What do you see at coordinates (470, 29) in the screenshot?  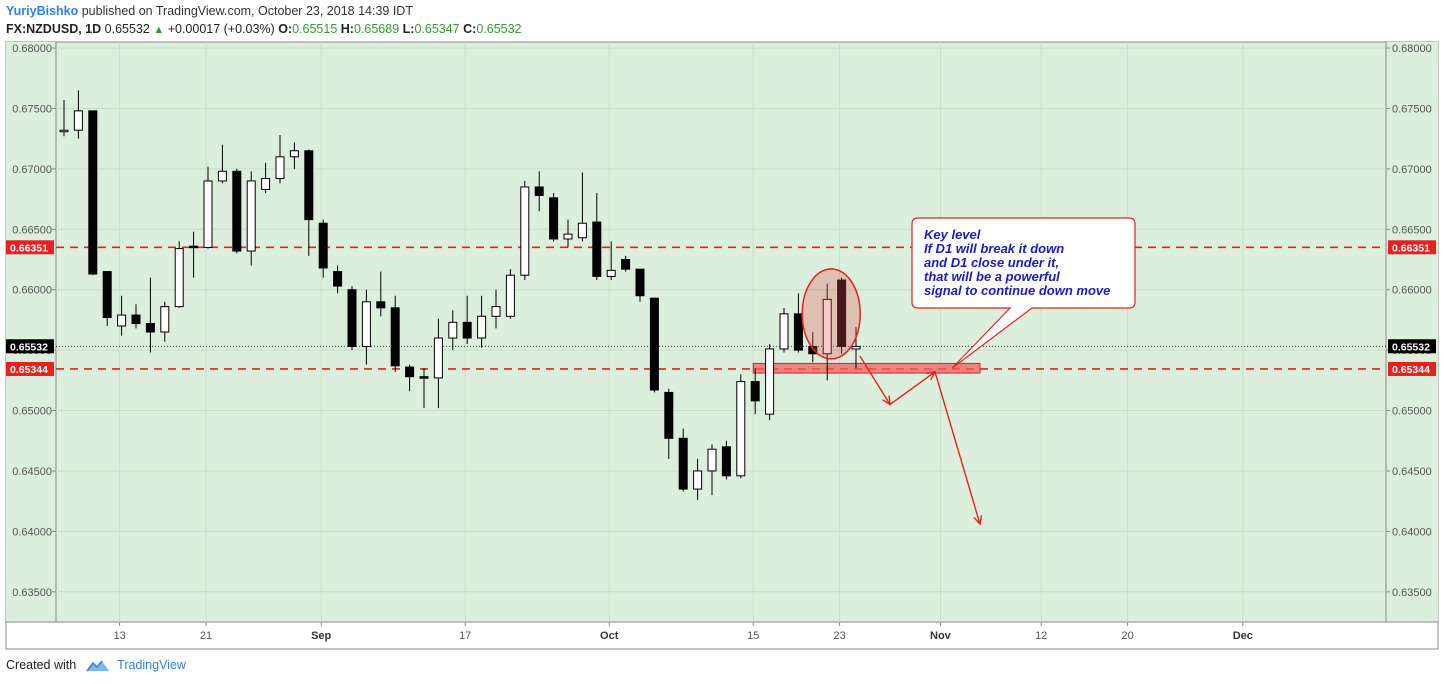 I see `close-label: C:` at bounding box center [470, 29].